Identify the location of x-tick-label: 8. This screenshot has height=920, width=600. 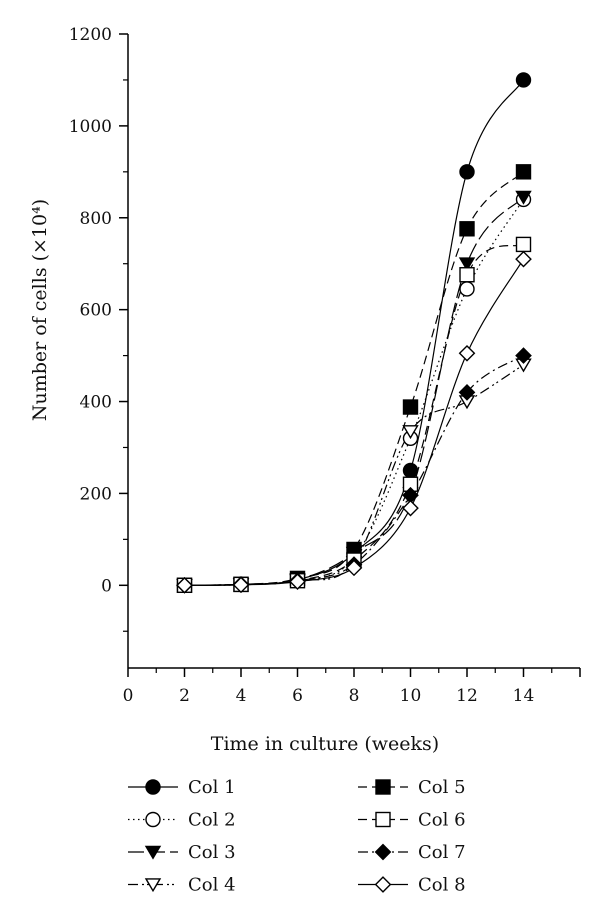
(354, 696).